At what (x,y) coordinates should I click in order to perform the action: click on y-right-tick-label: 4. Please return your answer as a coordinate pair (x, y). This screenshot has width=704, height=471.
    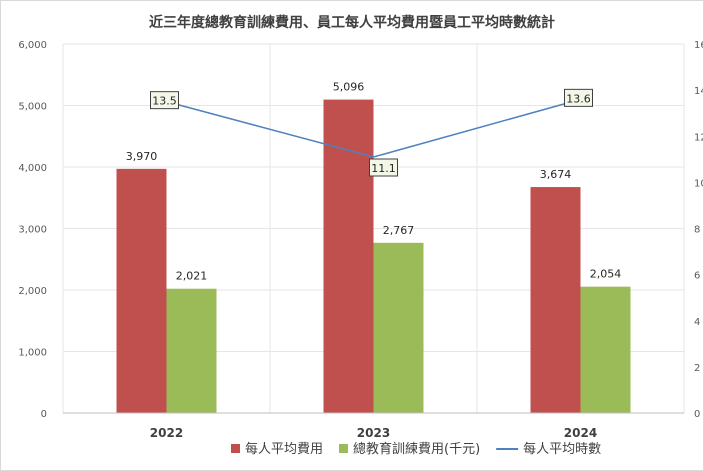
    Looking at the image, I should click on (697, 322).